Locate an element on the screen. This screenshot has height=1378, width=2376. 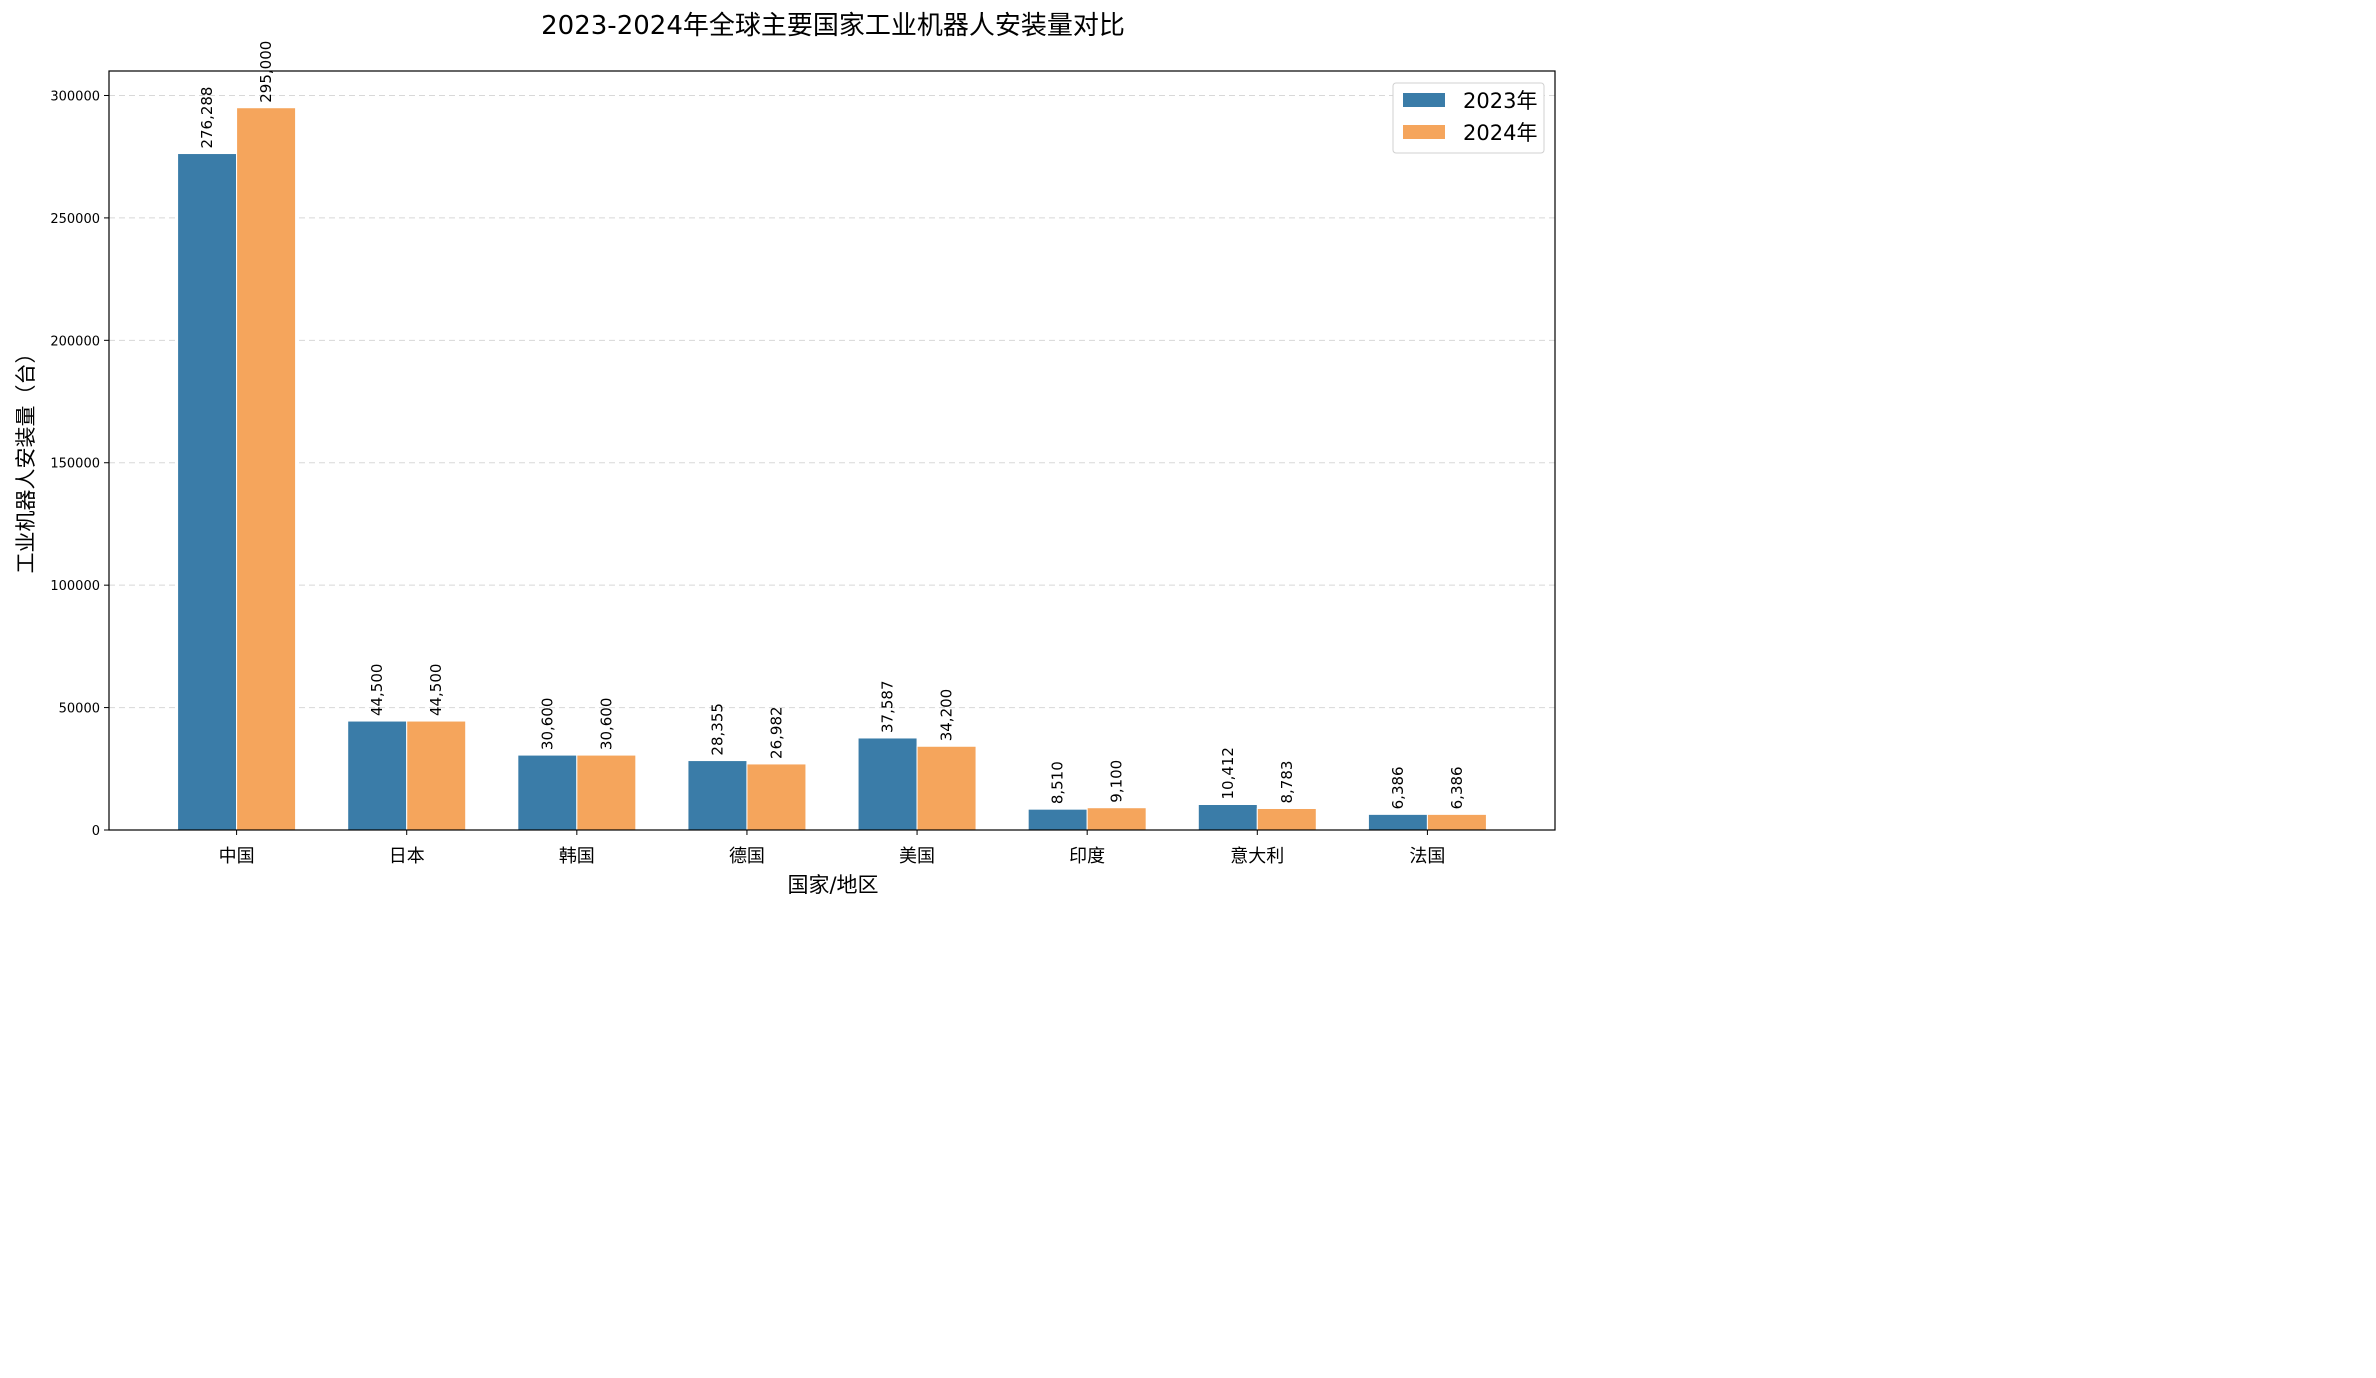
x-tick-label: 印度 is located at coordinates (1087, 856).